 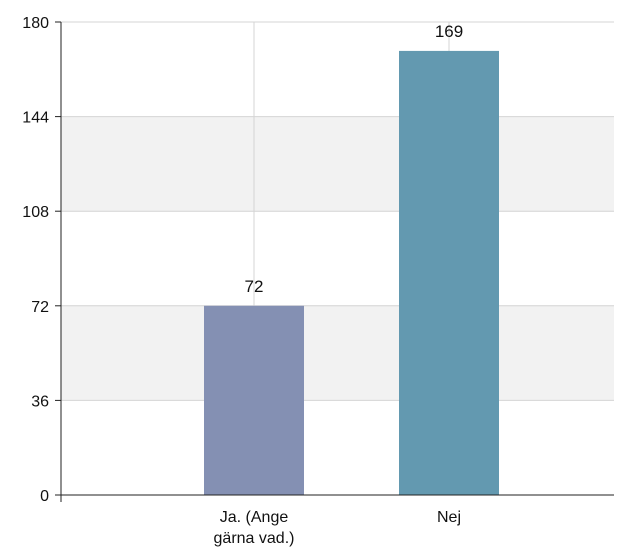 I want to click on y-tick-label: 36, so click(x=40, y=401).